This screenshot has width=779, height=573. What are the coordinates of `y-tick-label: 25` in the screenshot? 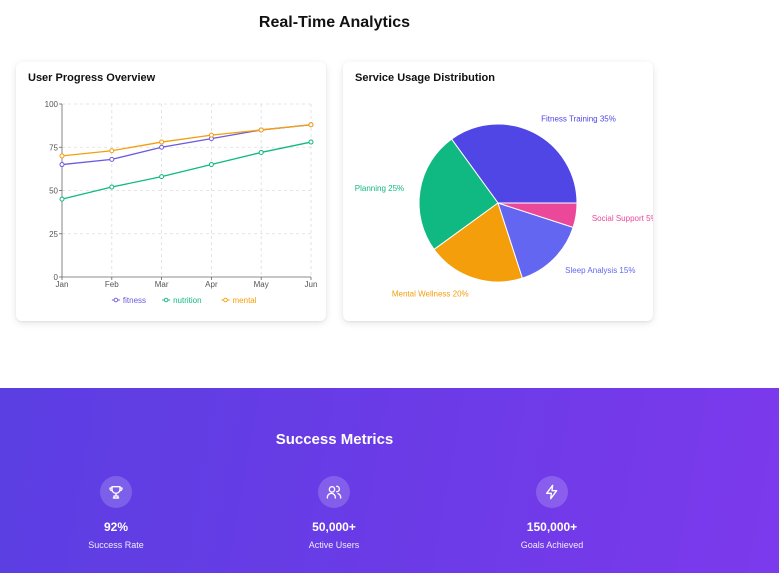 It's located at (53, 234).